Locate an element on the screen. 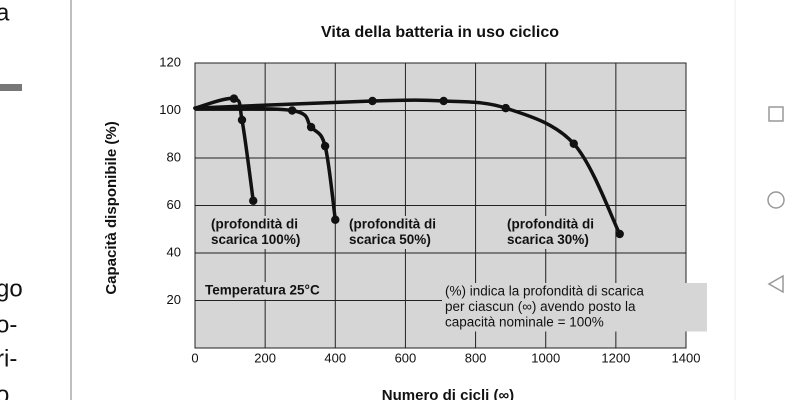 The height and width of the screenshot is (405, 800). annotation-text: scarica 50%) is located at coordinates (390, 239).